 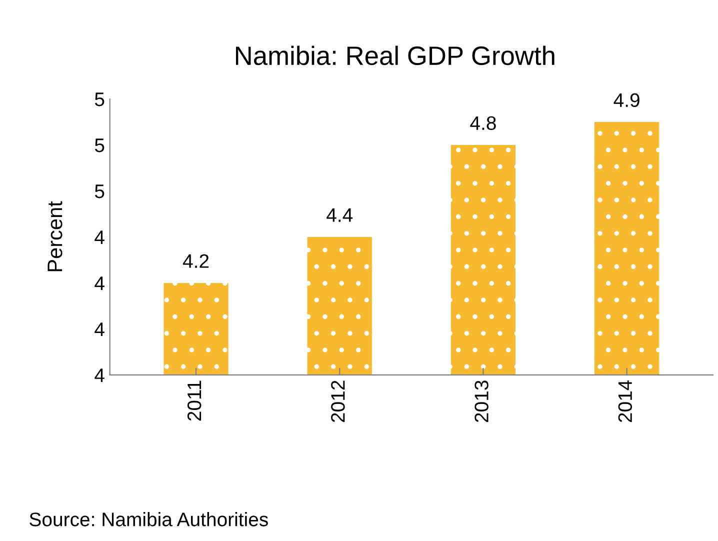 What do you see at coordinates (338, 401) in the screenshot?
I see `x-tick-label: 2012` at bounding box center [338, 401].